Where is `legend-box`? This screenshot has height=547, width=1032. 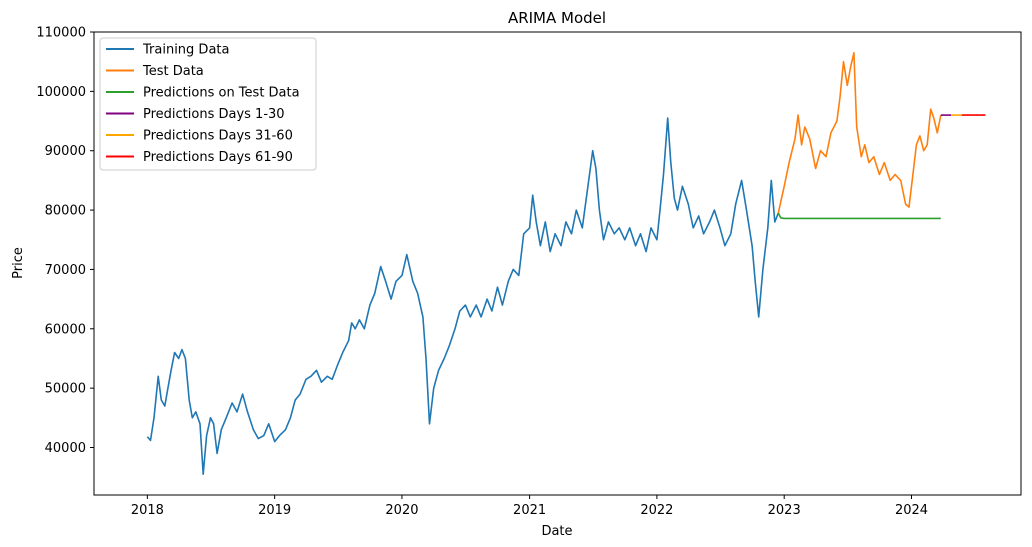 legend-box is located at coordinates (208, 104).